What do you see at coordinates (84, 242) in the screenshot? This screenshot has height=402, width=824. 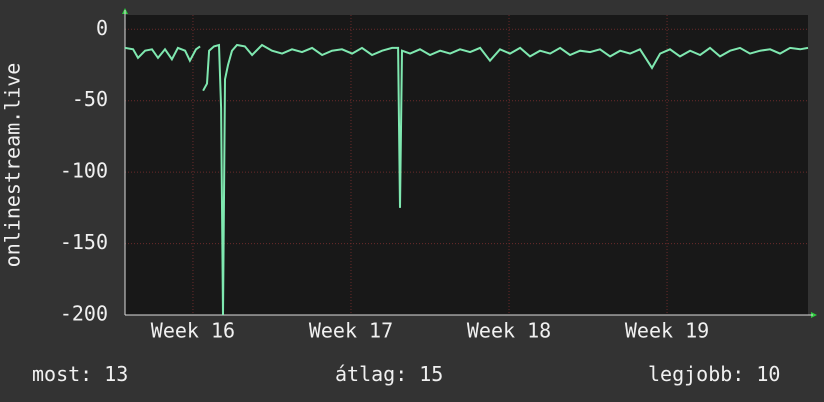 I see `y-tick-label: -150` at bounding box center [84, 242].